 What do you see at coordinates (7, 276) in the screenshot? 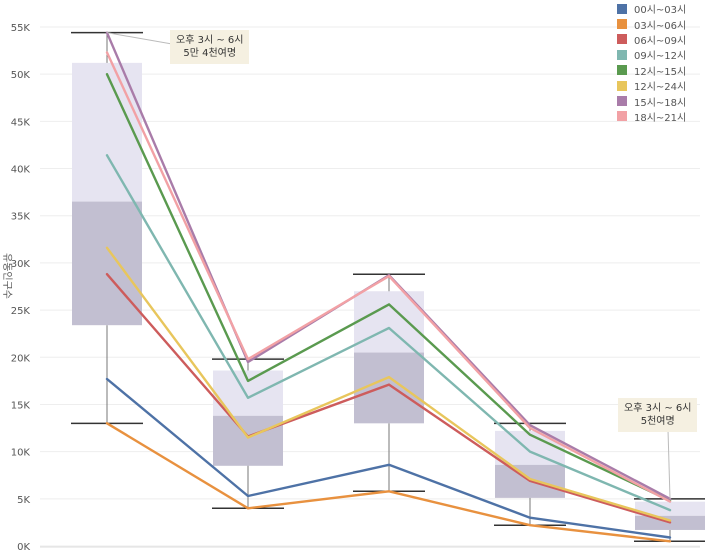
I see `y-axis-title: 유동인구수` at bounding box center [7, 276].